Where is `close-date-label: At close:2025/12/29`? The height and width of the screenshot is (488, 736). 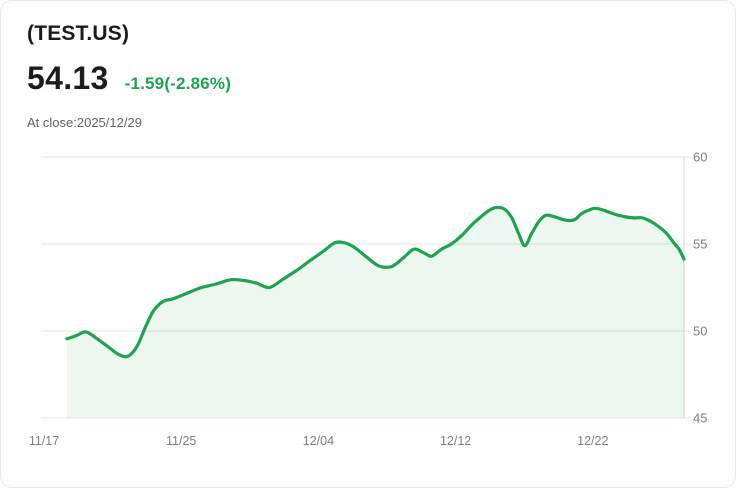
close-date-label: At close:2025/12/29 is located at coordinates (84, 122).